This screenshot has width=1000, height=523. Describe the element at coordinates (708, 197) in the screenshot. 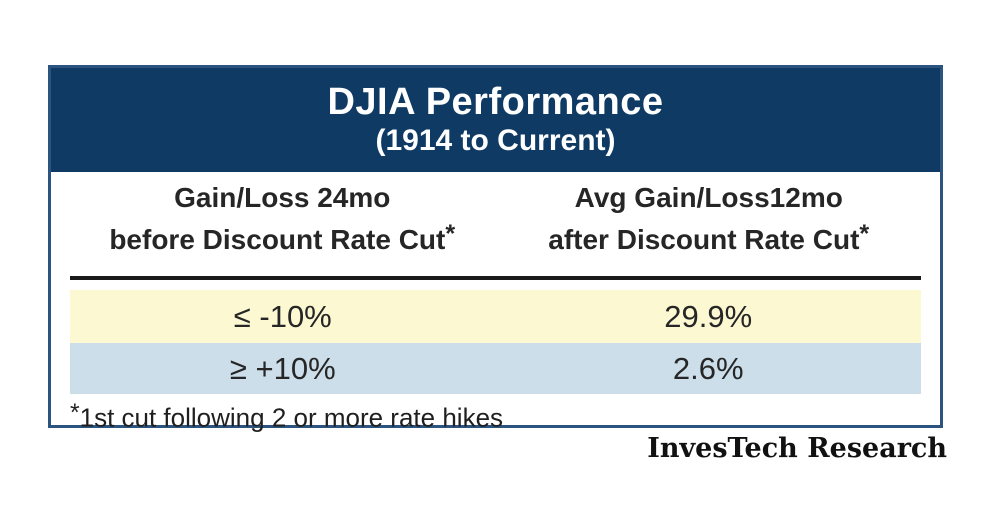

I see `col2-line1: Avg Gain/Loss12mo` at that location.